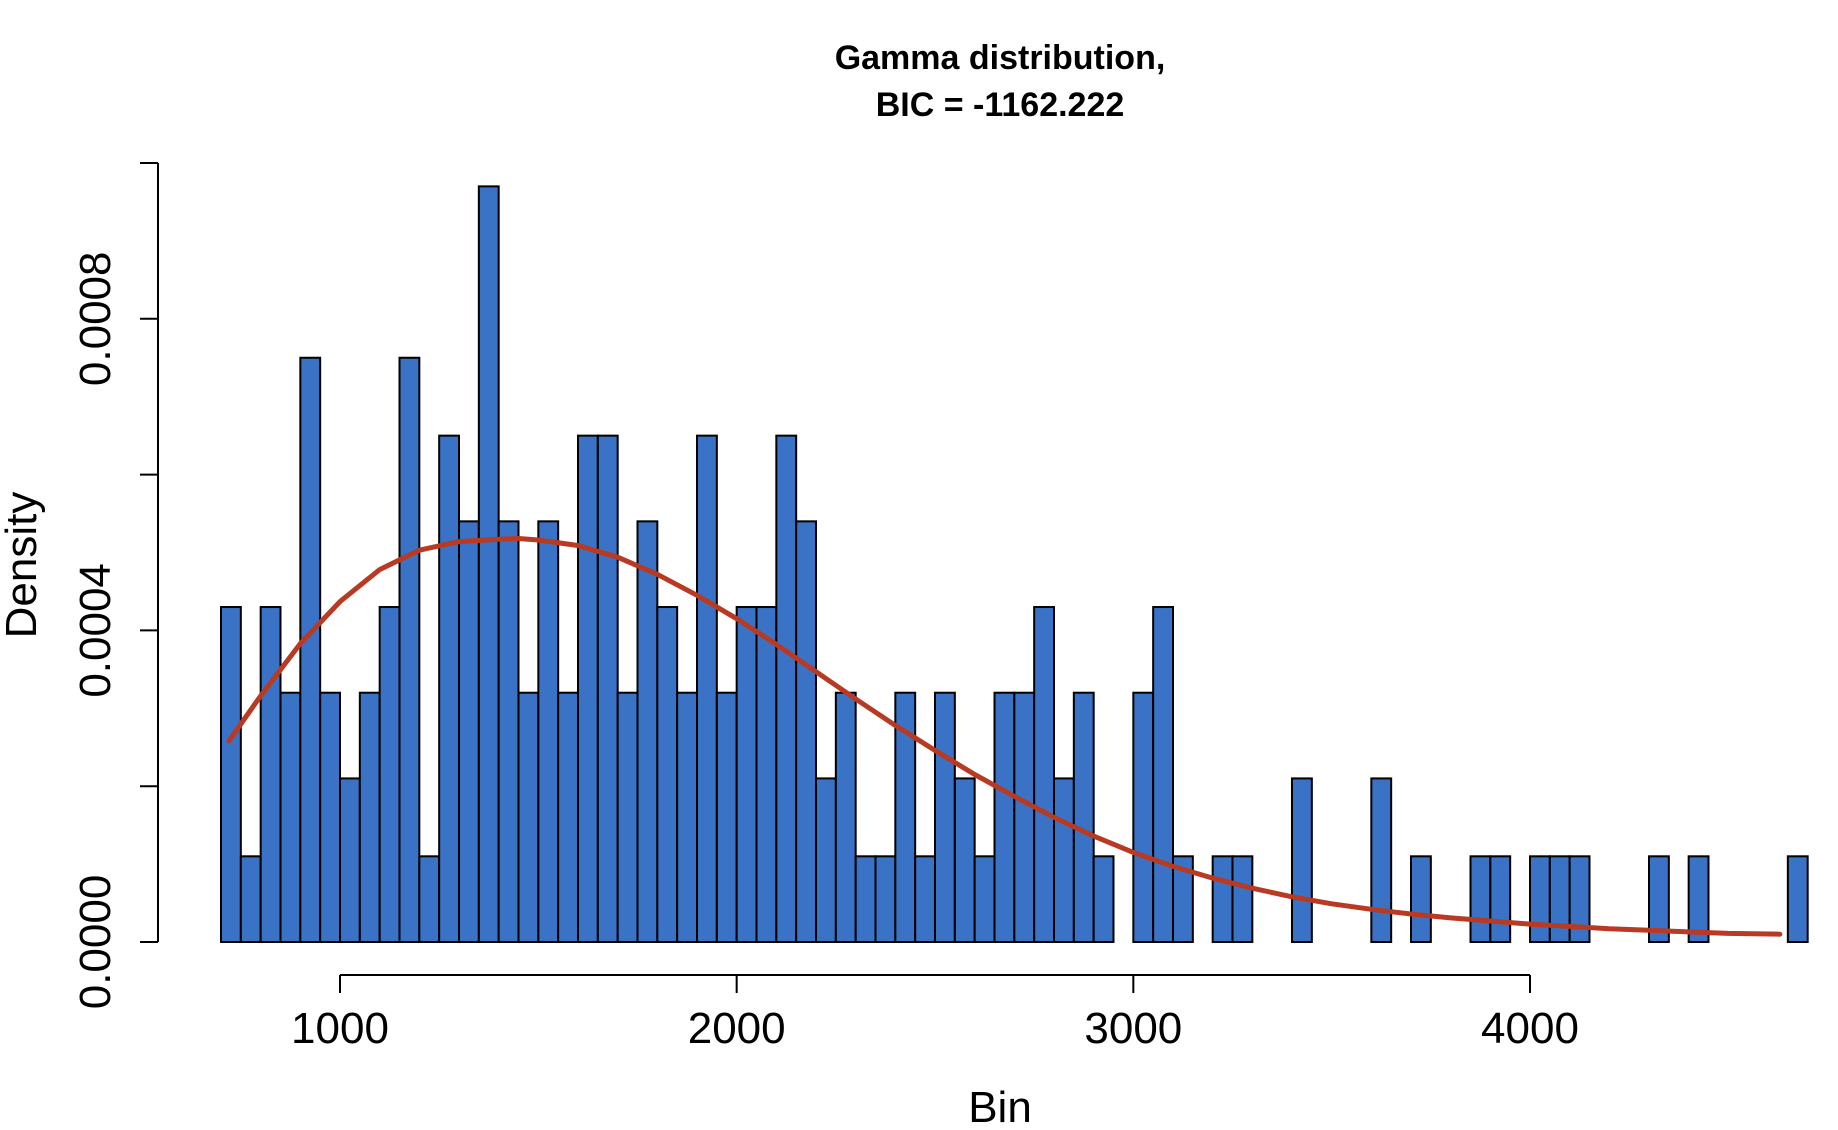 This screenshot has width=1838, height=1130. I want to click on y-tick-label: 0.0004, so click(95, 630).